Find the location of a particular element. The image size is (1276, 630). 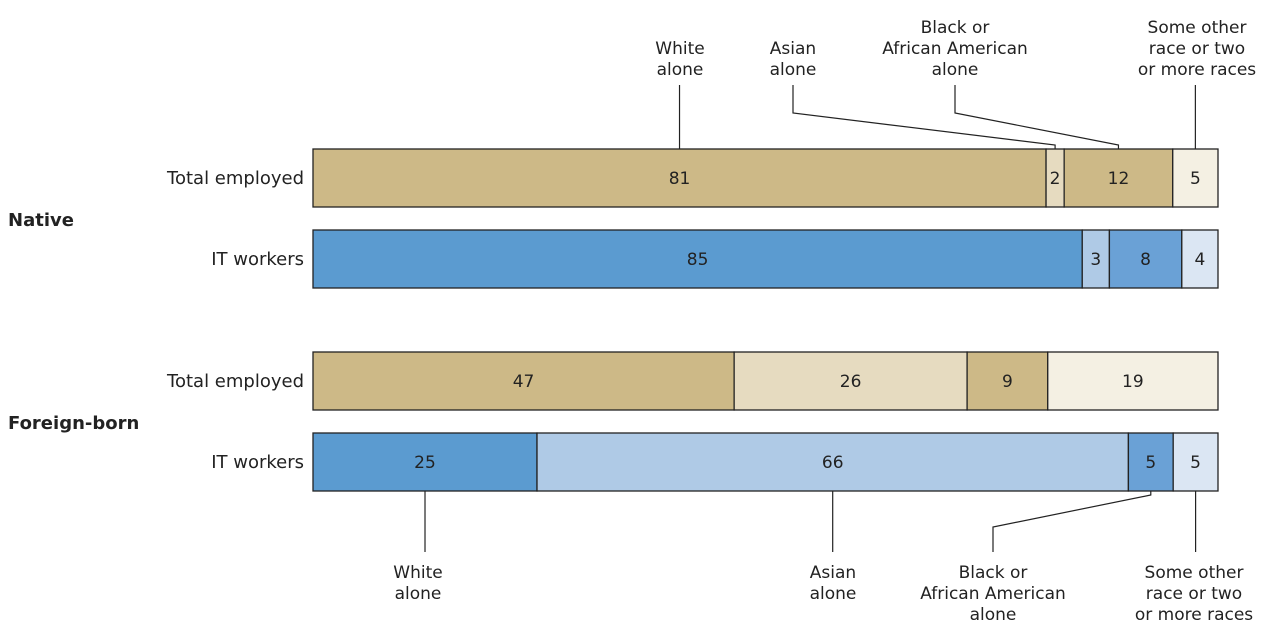

value-label-native-total-employed-black-or-african-american-alone: 12 is located at coordinates (1119, 179).